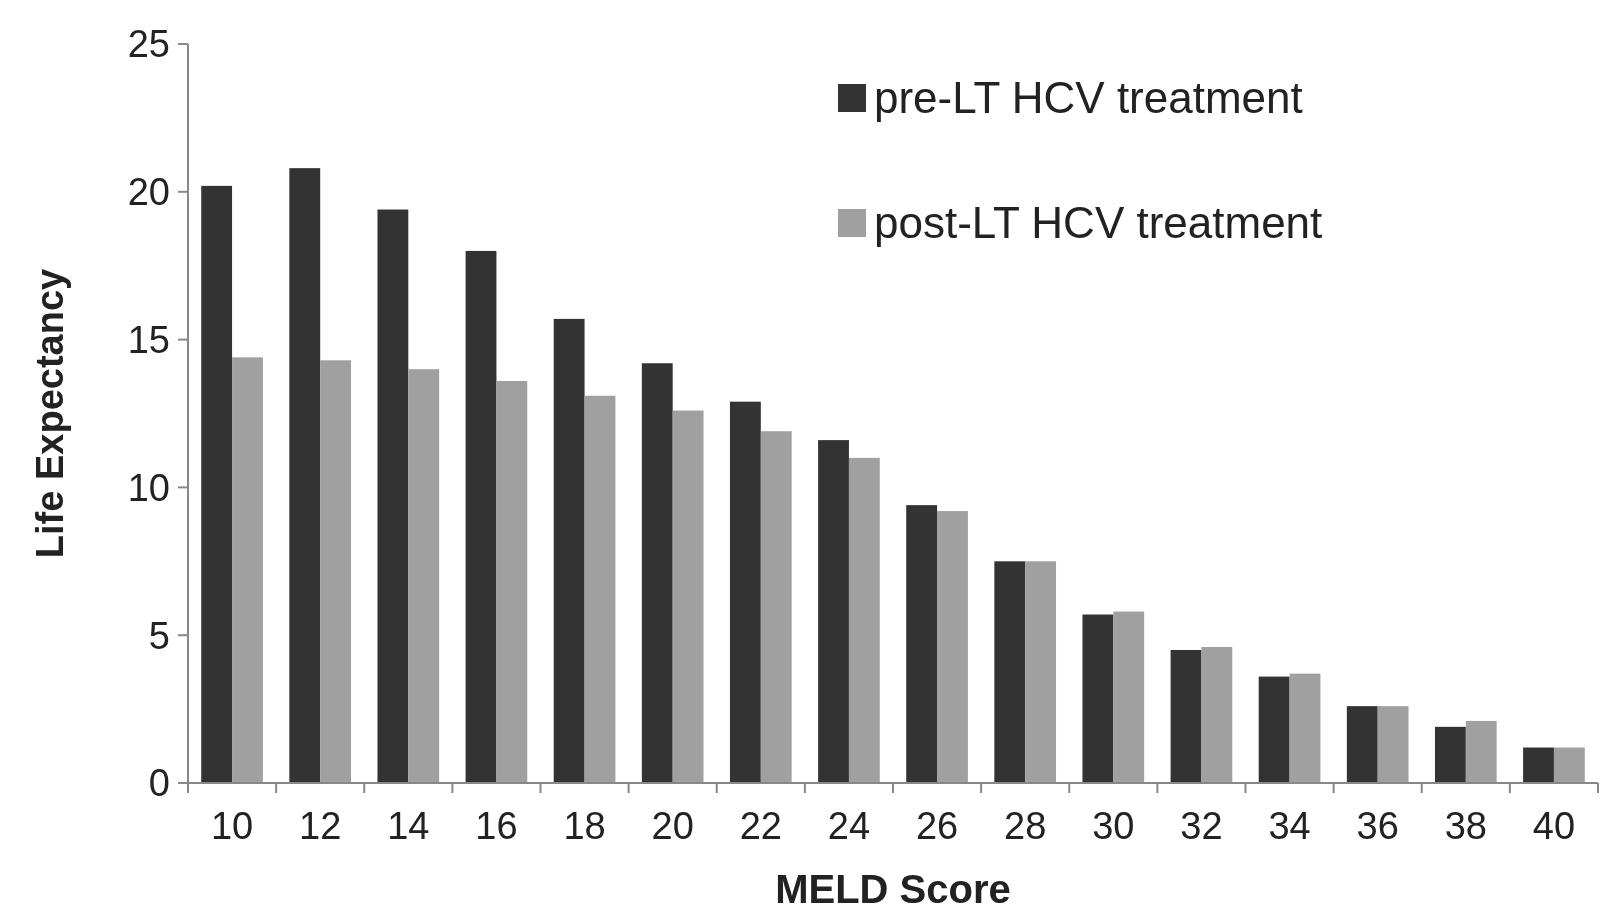 The image size is (1618, 924). Describe the element at coordinates (232, 826) in the screenshot. I see `x-tick-label: 10` at that location.